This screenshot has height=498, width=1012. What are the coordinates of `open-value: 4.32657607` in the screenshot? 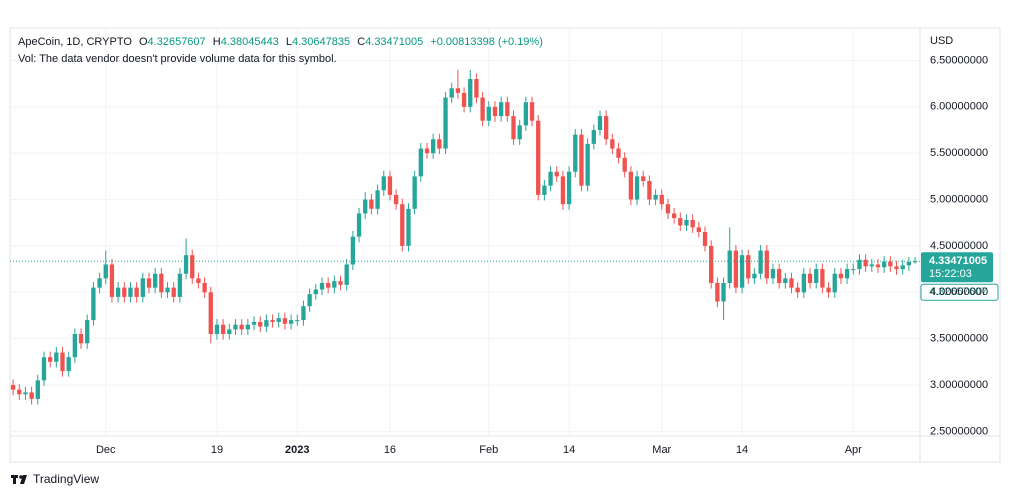 It's located at (177, 42).